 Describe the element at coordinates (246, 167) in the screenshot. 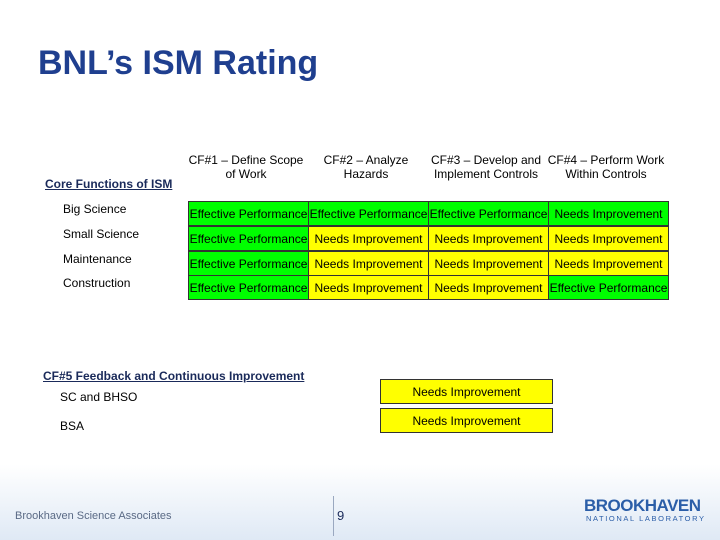

I see `column-header: CF#1 – Define Scope of Work` at that location.